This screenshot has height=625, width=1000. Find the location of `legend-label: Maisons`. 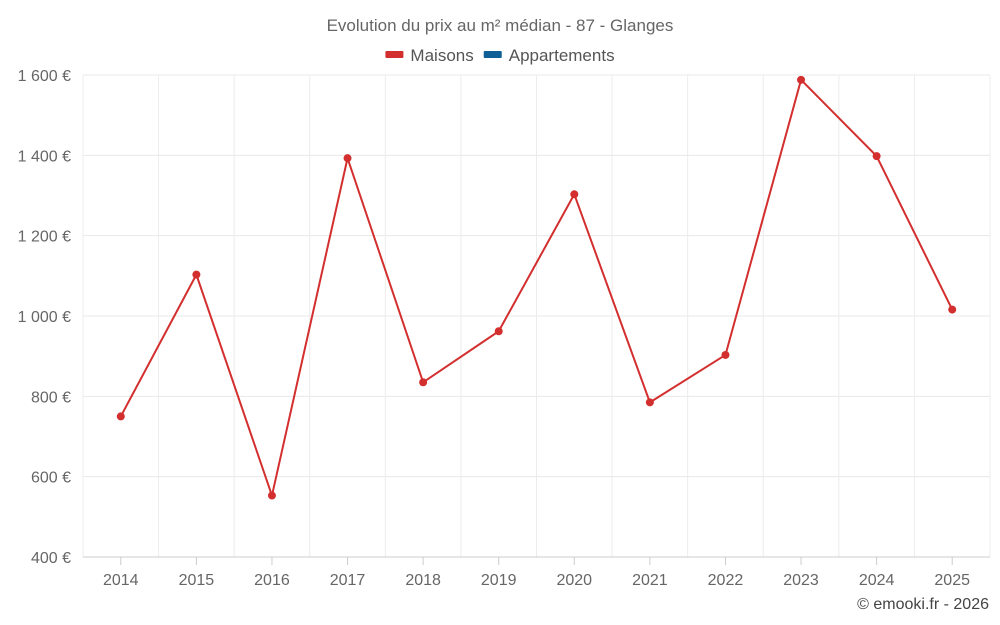

legend-label: Maisons is located at coordinates (441, 55).